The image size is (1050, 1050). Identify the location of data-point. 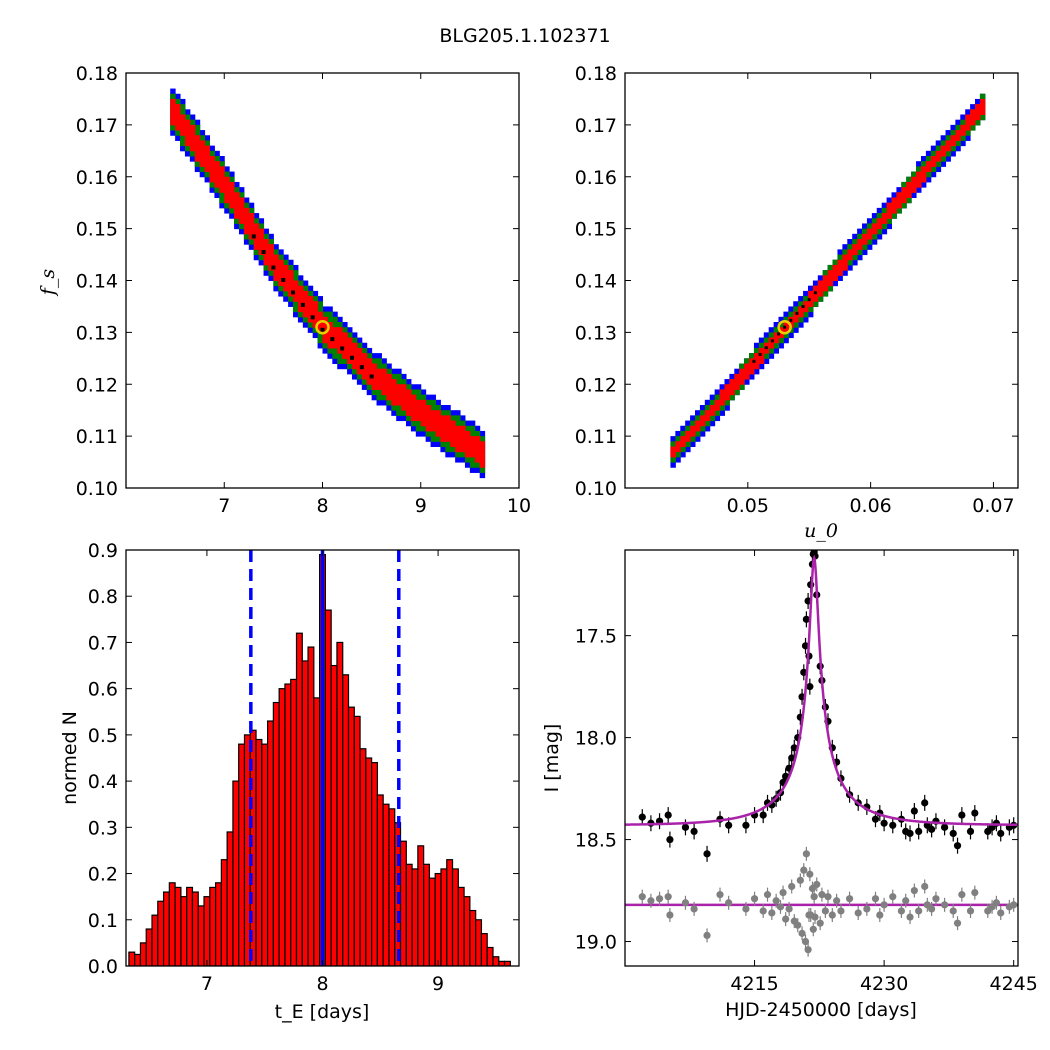
(1001, 833).